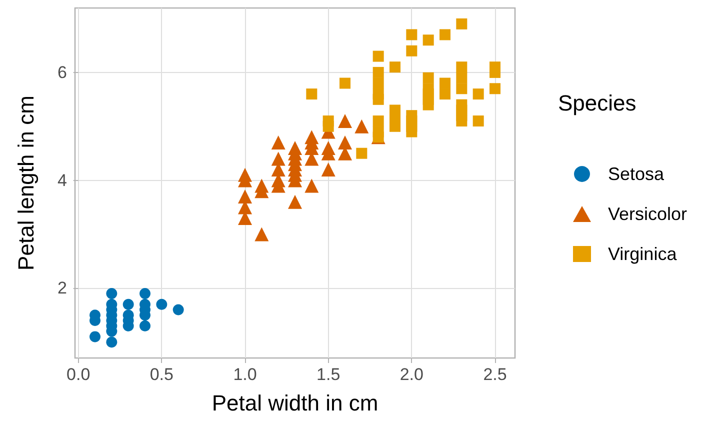 The height and width of the screenshot is (428, 726). I want to click on legend-label: Virginica, so click(643, 254).